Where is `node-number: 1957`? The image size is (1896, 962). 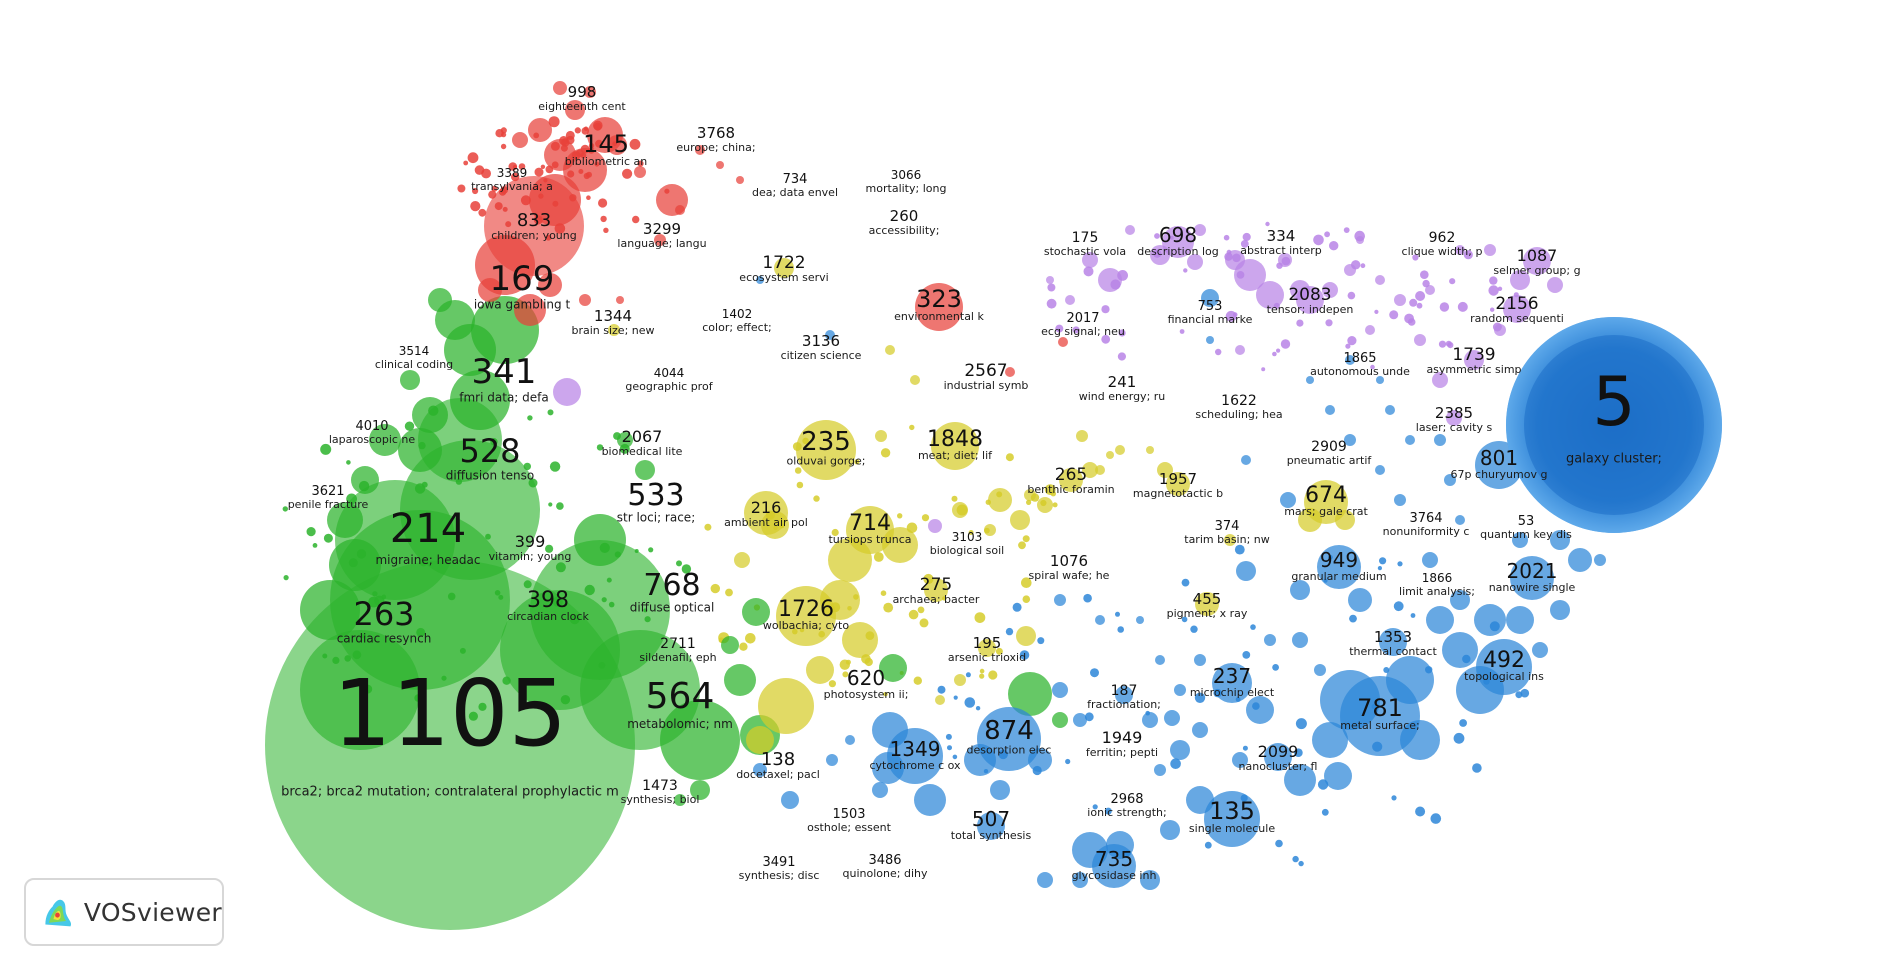
node-number: 1957 is located at coordinates (1178, 479).